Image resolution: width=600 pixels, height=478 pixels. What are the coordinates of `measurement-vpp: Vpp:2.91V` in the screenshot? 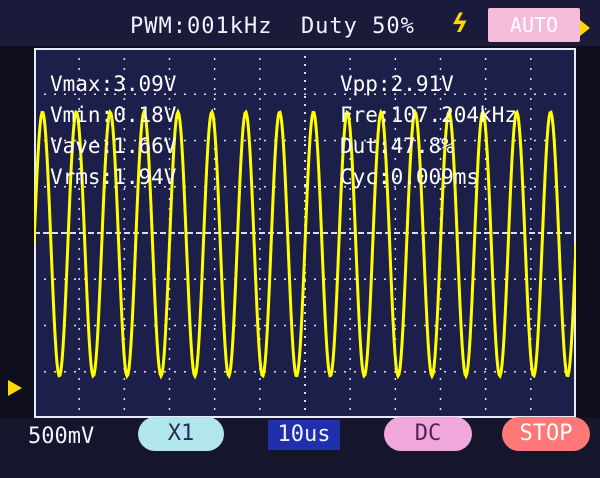 It's located at (397, 84).